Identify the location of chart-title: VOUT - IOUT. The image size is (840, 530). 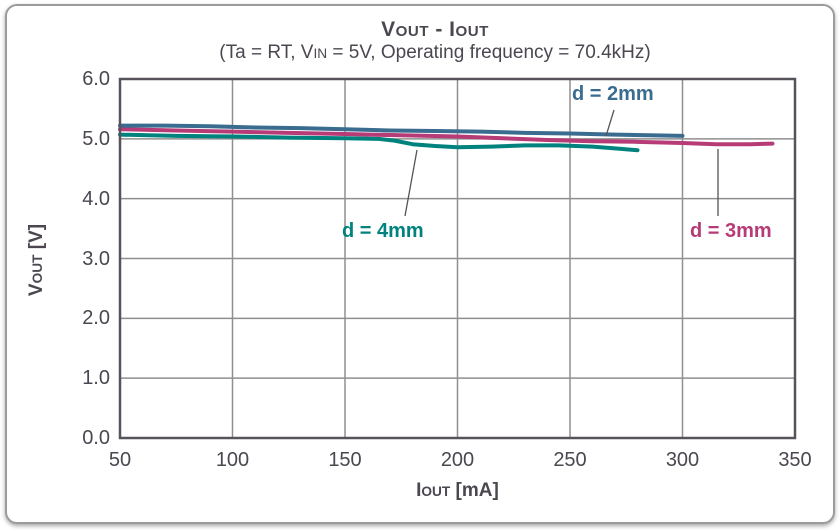
(435, 30).